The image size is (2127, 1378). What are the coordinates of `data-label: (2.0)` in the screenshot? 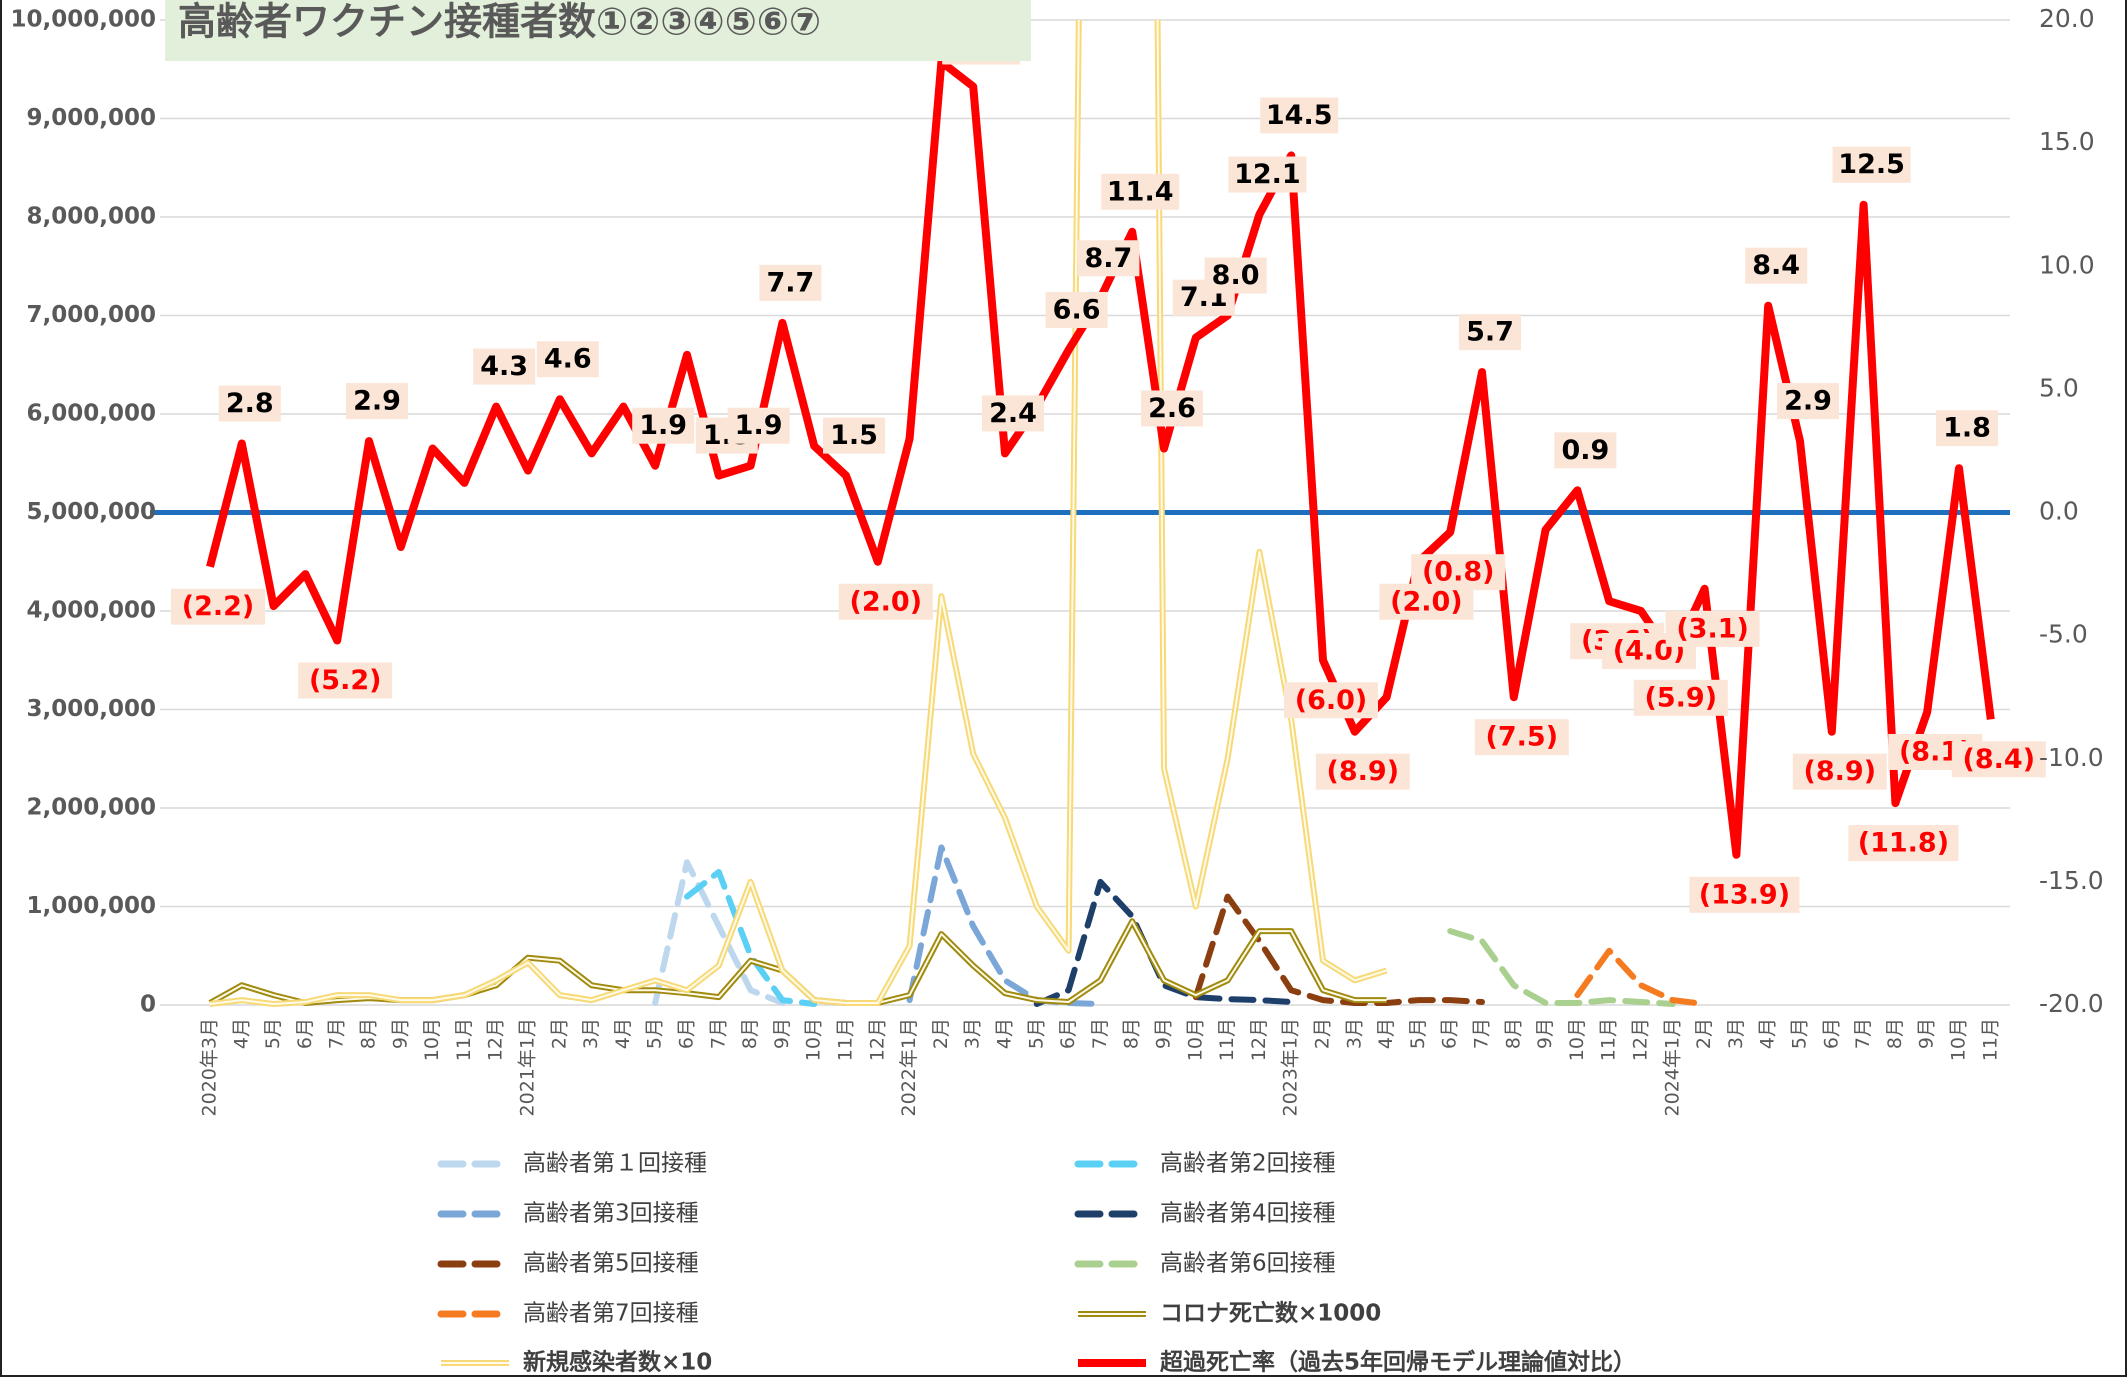 It's located at (886, 601).